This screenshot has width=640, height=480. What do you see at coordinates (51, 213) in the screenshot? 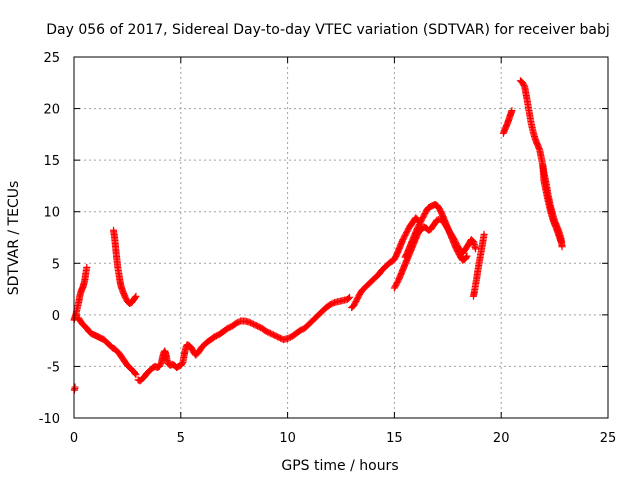
I see `y-tick-label: 10` at bounding box center [51, 213].